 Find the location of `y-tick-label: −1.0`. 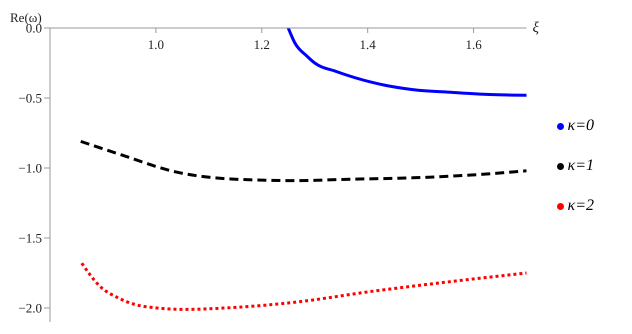

y-tick-label: −1.0 is located at coordinates (30, 168).